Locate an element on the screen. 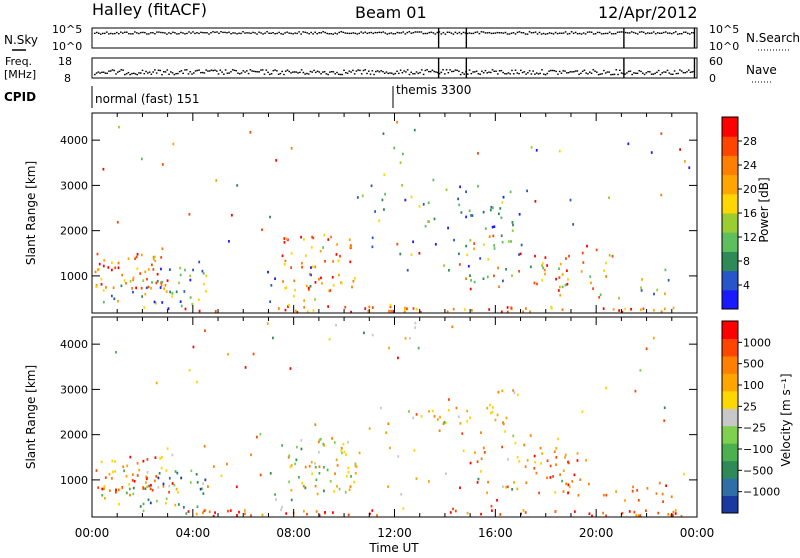 Image resolution: width=800 pixels, height=558 pixels. nsearch-label: N.Search is located at coordinates (773, 38).